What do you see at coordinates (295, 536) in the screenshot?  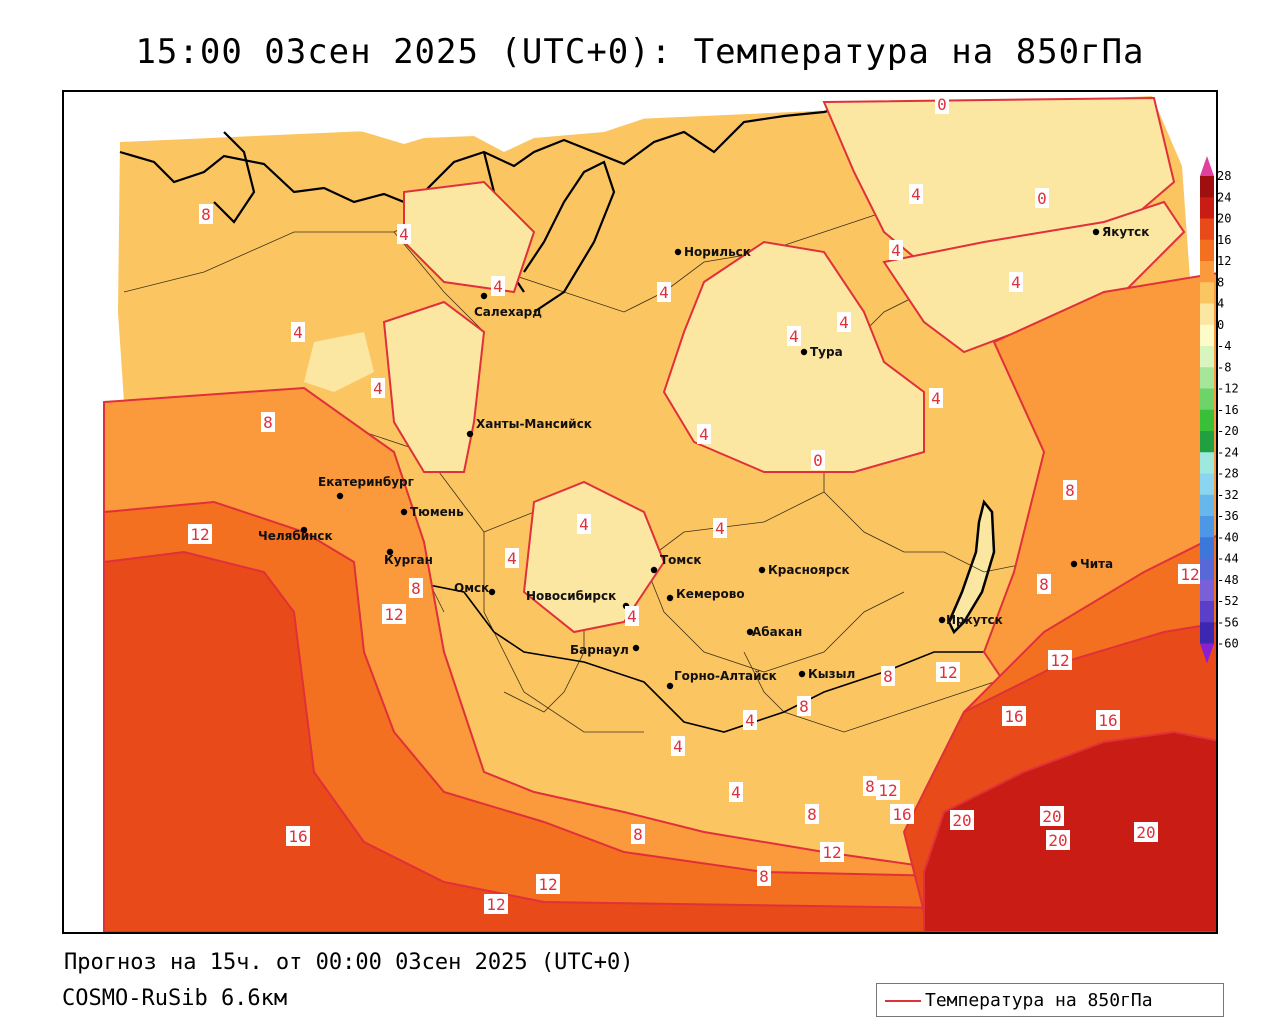 I see `city-label-chel: Челябинск` at bounding box center [295, 536].